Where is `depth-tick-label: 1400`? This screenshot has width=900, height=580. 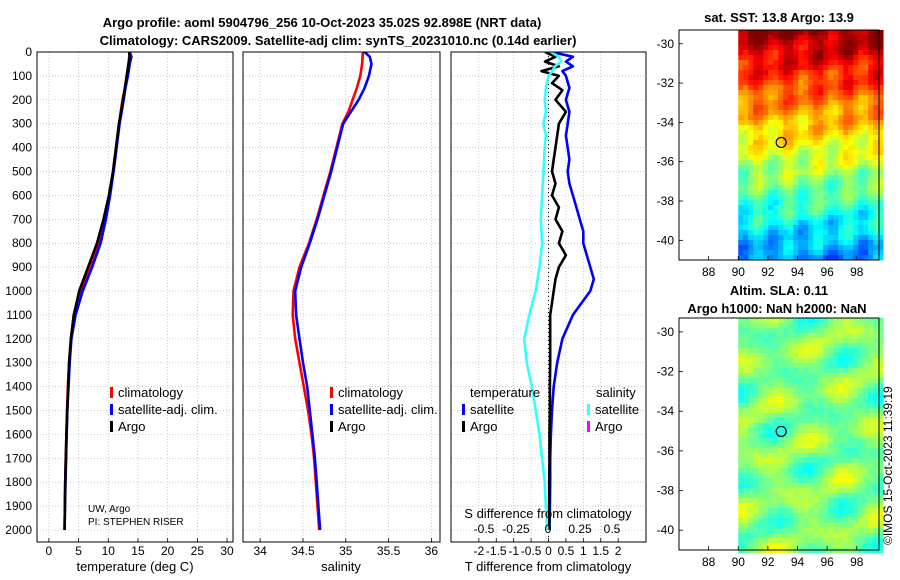
depth-tick-label: 1400 is located at coordinates (18, 387).